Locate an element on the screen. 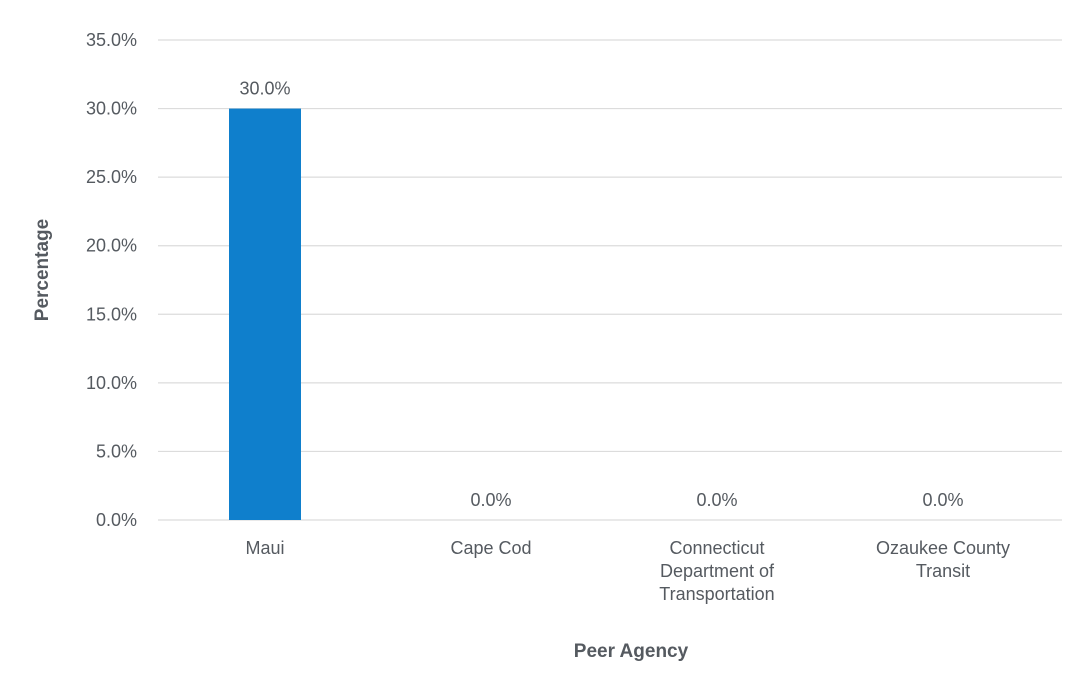  y-tick-label: 25.0% is located at coordinates (111, 177).